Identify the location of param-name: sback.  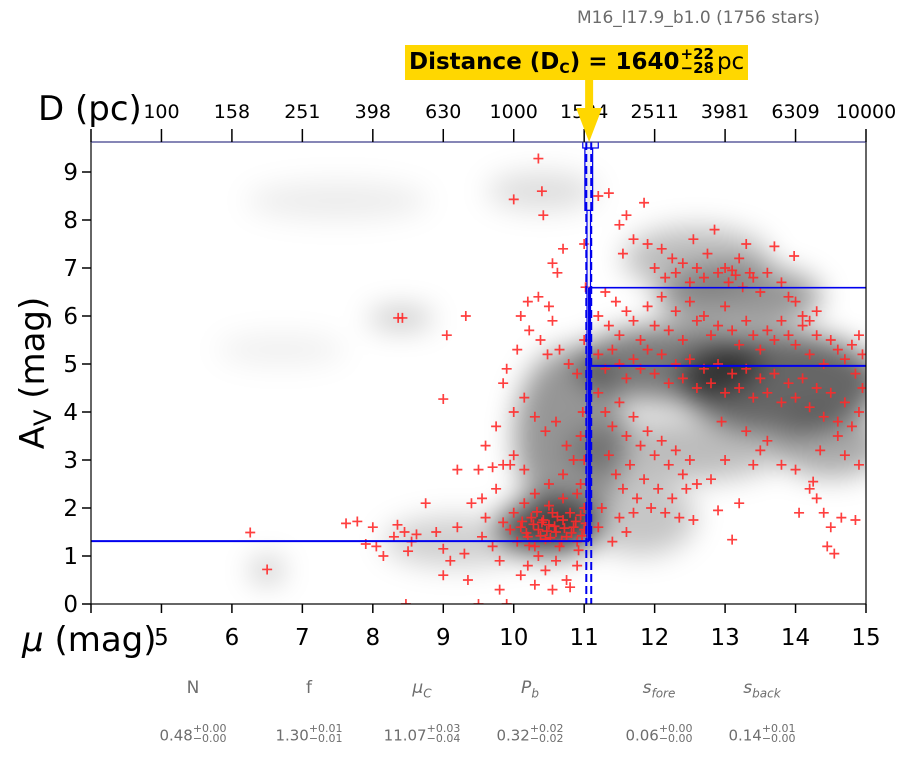
(762, 689).